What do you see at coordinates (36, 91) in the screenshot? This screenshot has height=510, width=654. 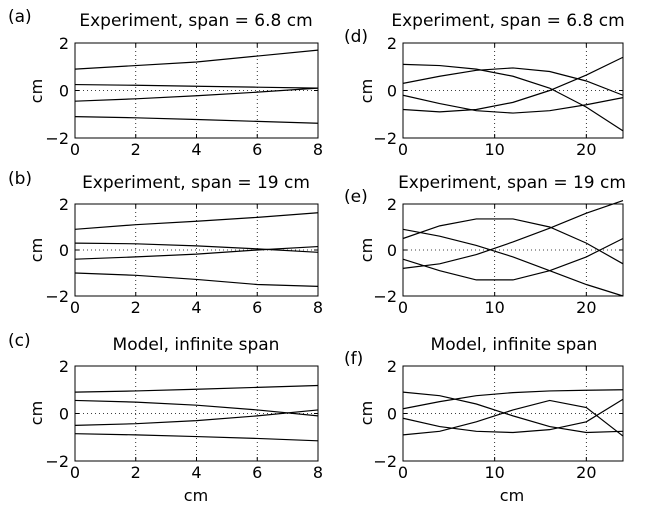 I see `panel-a-ylabel: cm` at bounding box center [36, 91].